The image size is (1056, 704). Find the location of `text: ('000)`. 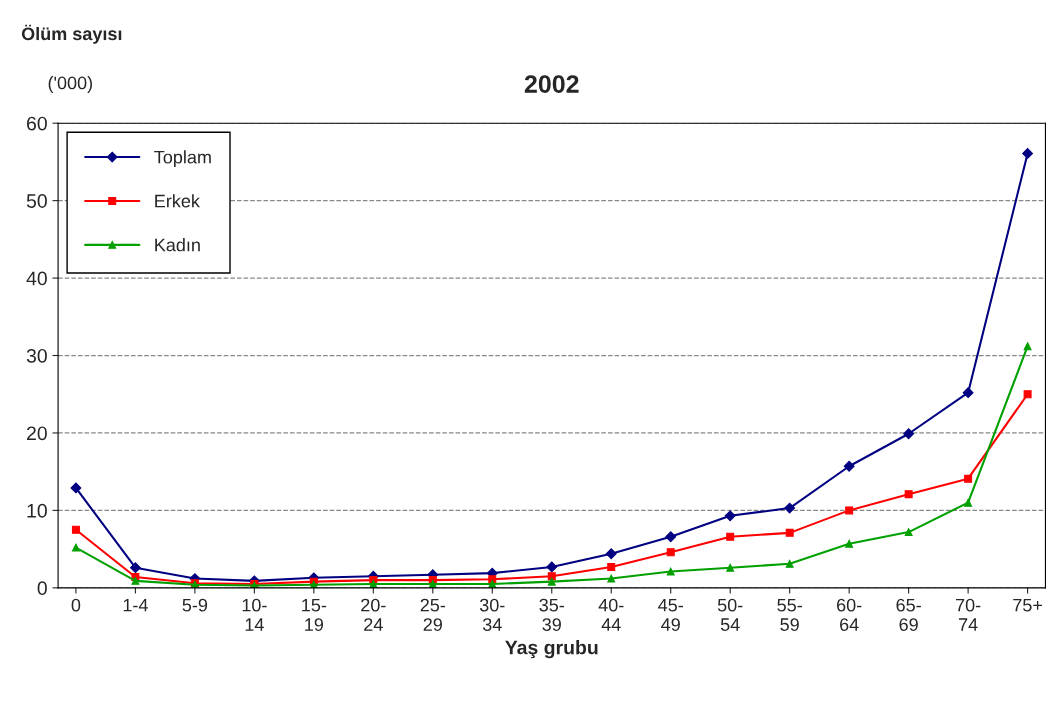

text: ('000) is located at coordinates (70, 84).